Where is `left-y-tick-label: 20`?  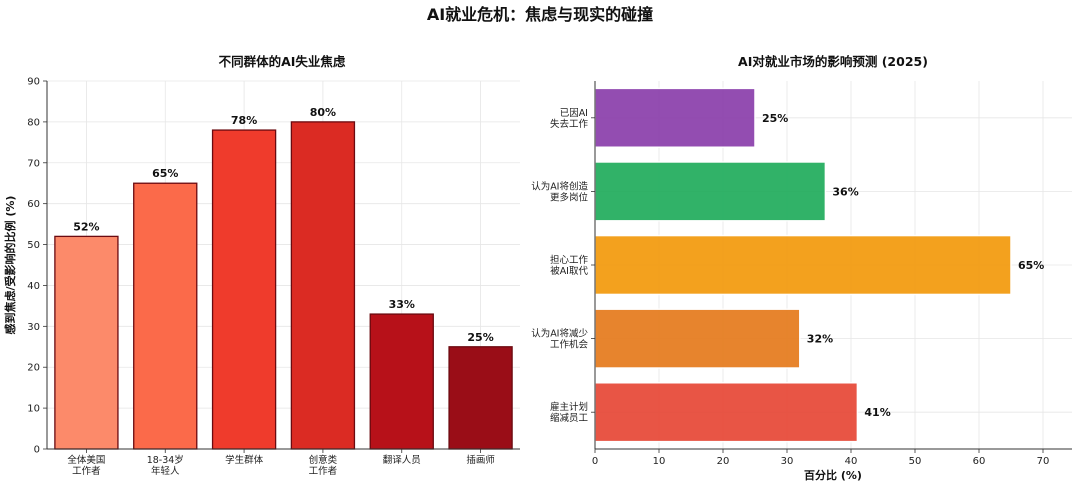
left-y-tick-label: 20 is located at coordinates (33, 368).